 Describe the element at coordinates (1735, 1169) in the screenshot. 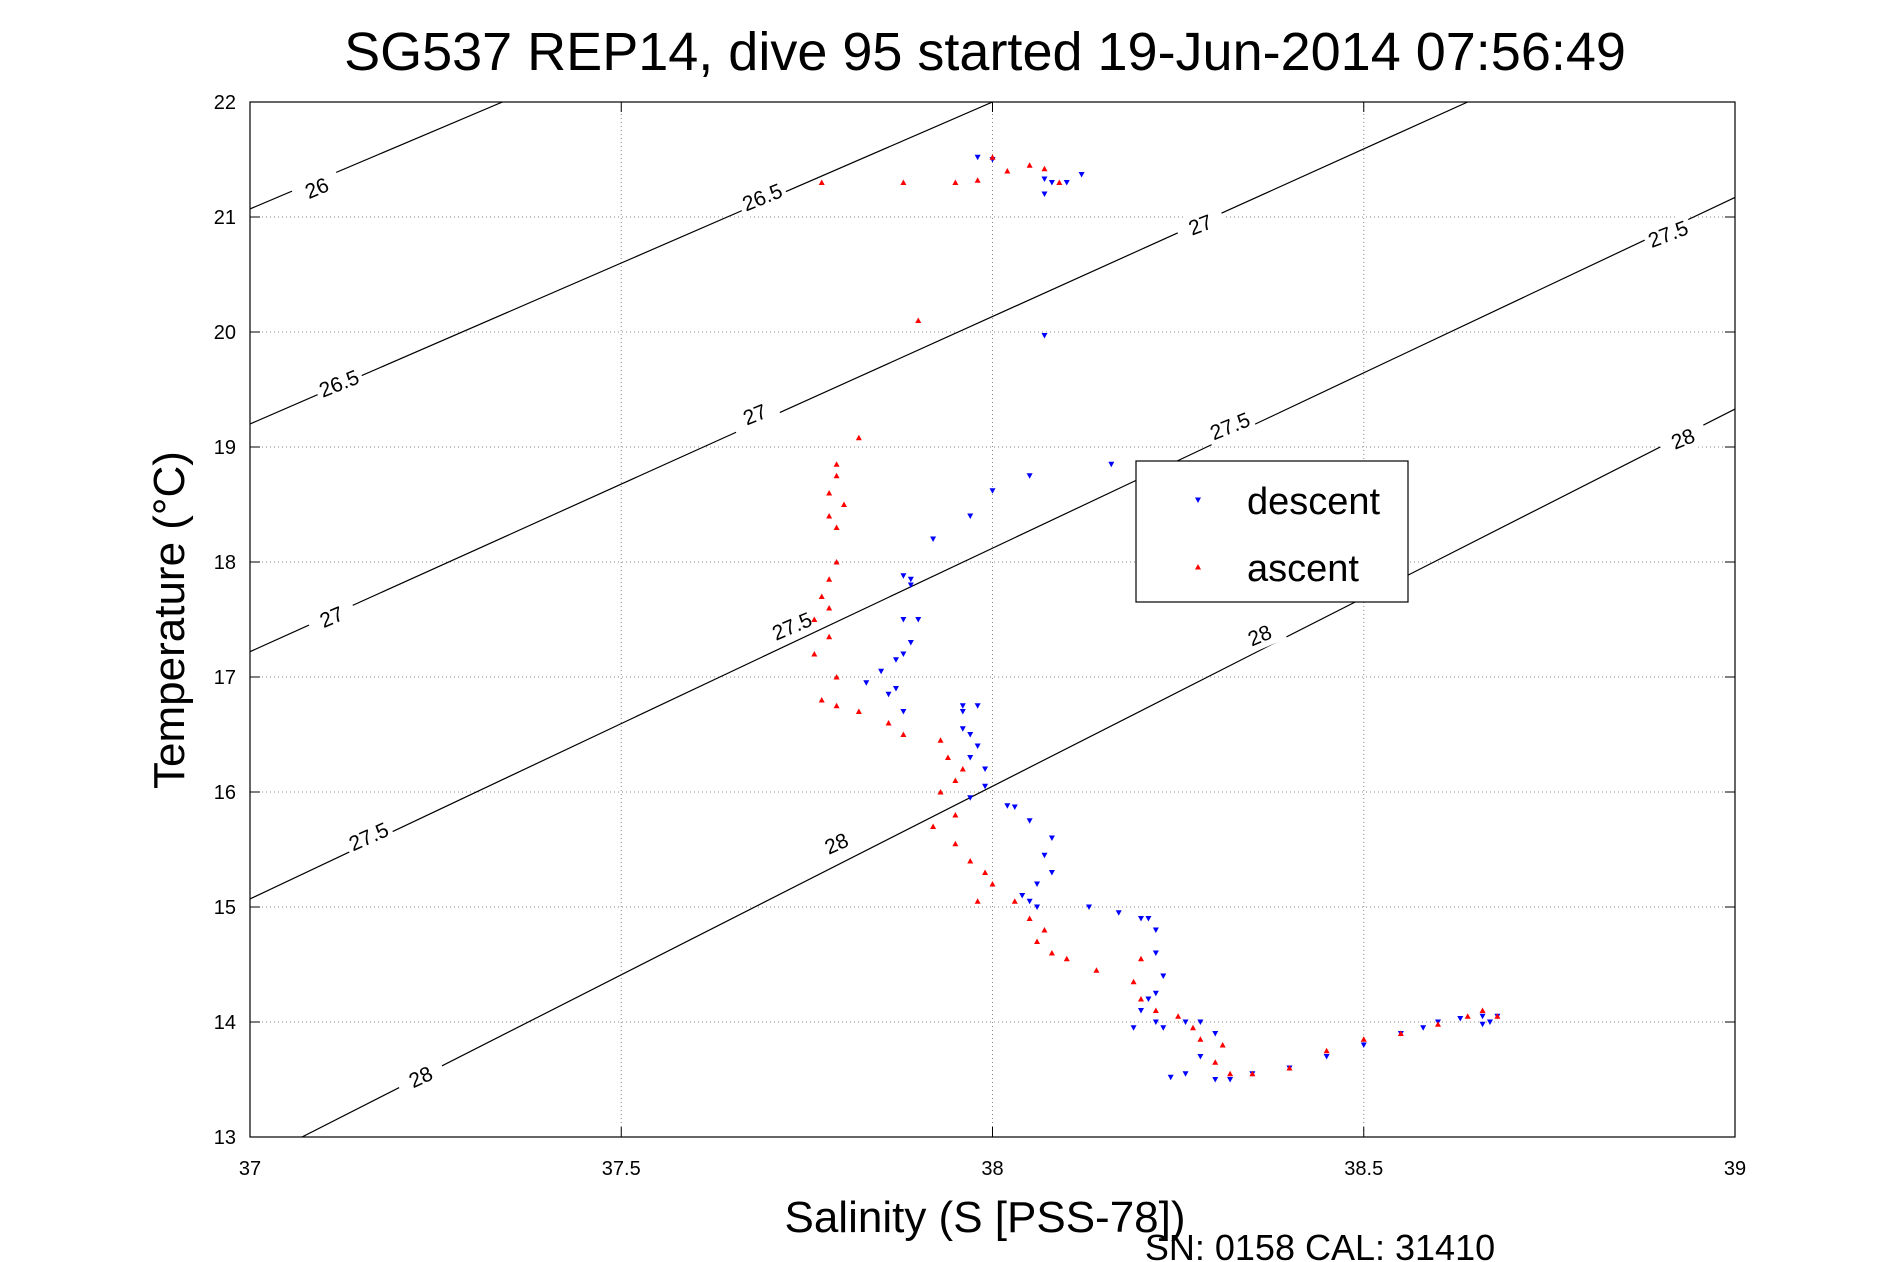

I see `x-tick-label: 39` at that location.